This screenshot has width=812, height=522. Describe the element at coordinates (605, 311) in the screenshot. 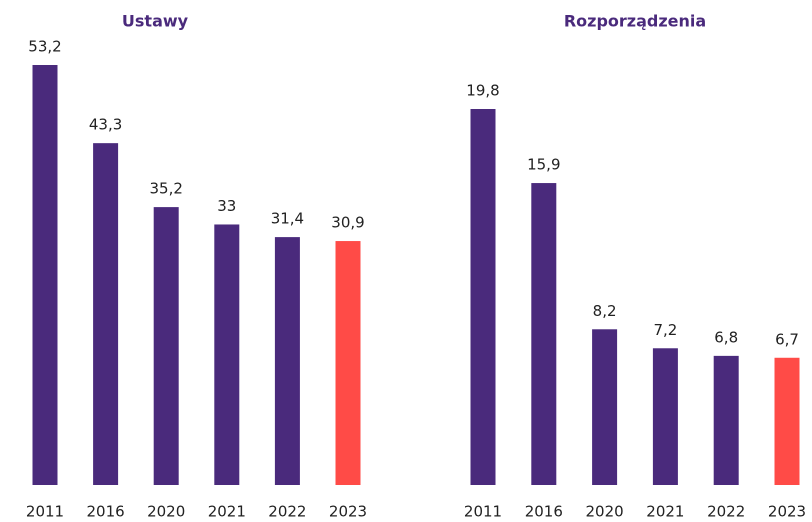

I see `value-label: 8,2` at that location.